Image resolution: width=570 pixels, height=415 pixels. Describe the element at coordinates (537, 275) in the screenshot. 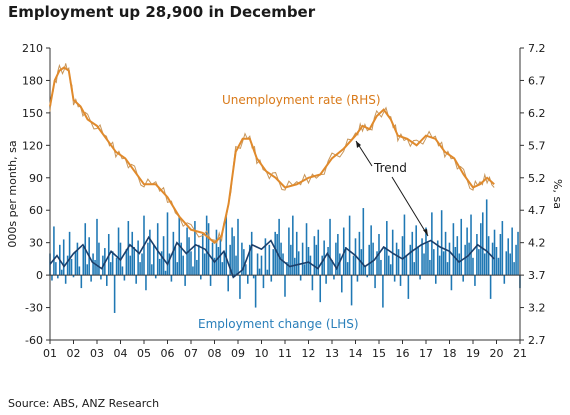

I see `y-right-tick-label: 3.7` at that location.